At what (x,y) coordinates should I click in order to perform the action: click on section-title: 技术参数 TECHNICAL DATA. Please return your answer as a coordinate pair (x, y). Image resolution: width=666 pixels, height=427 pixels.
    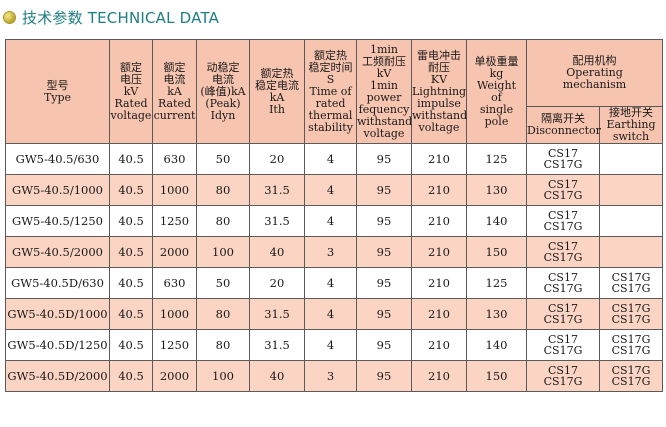
    Looking at the image, I should click on (121, 17).